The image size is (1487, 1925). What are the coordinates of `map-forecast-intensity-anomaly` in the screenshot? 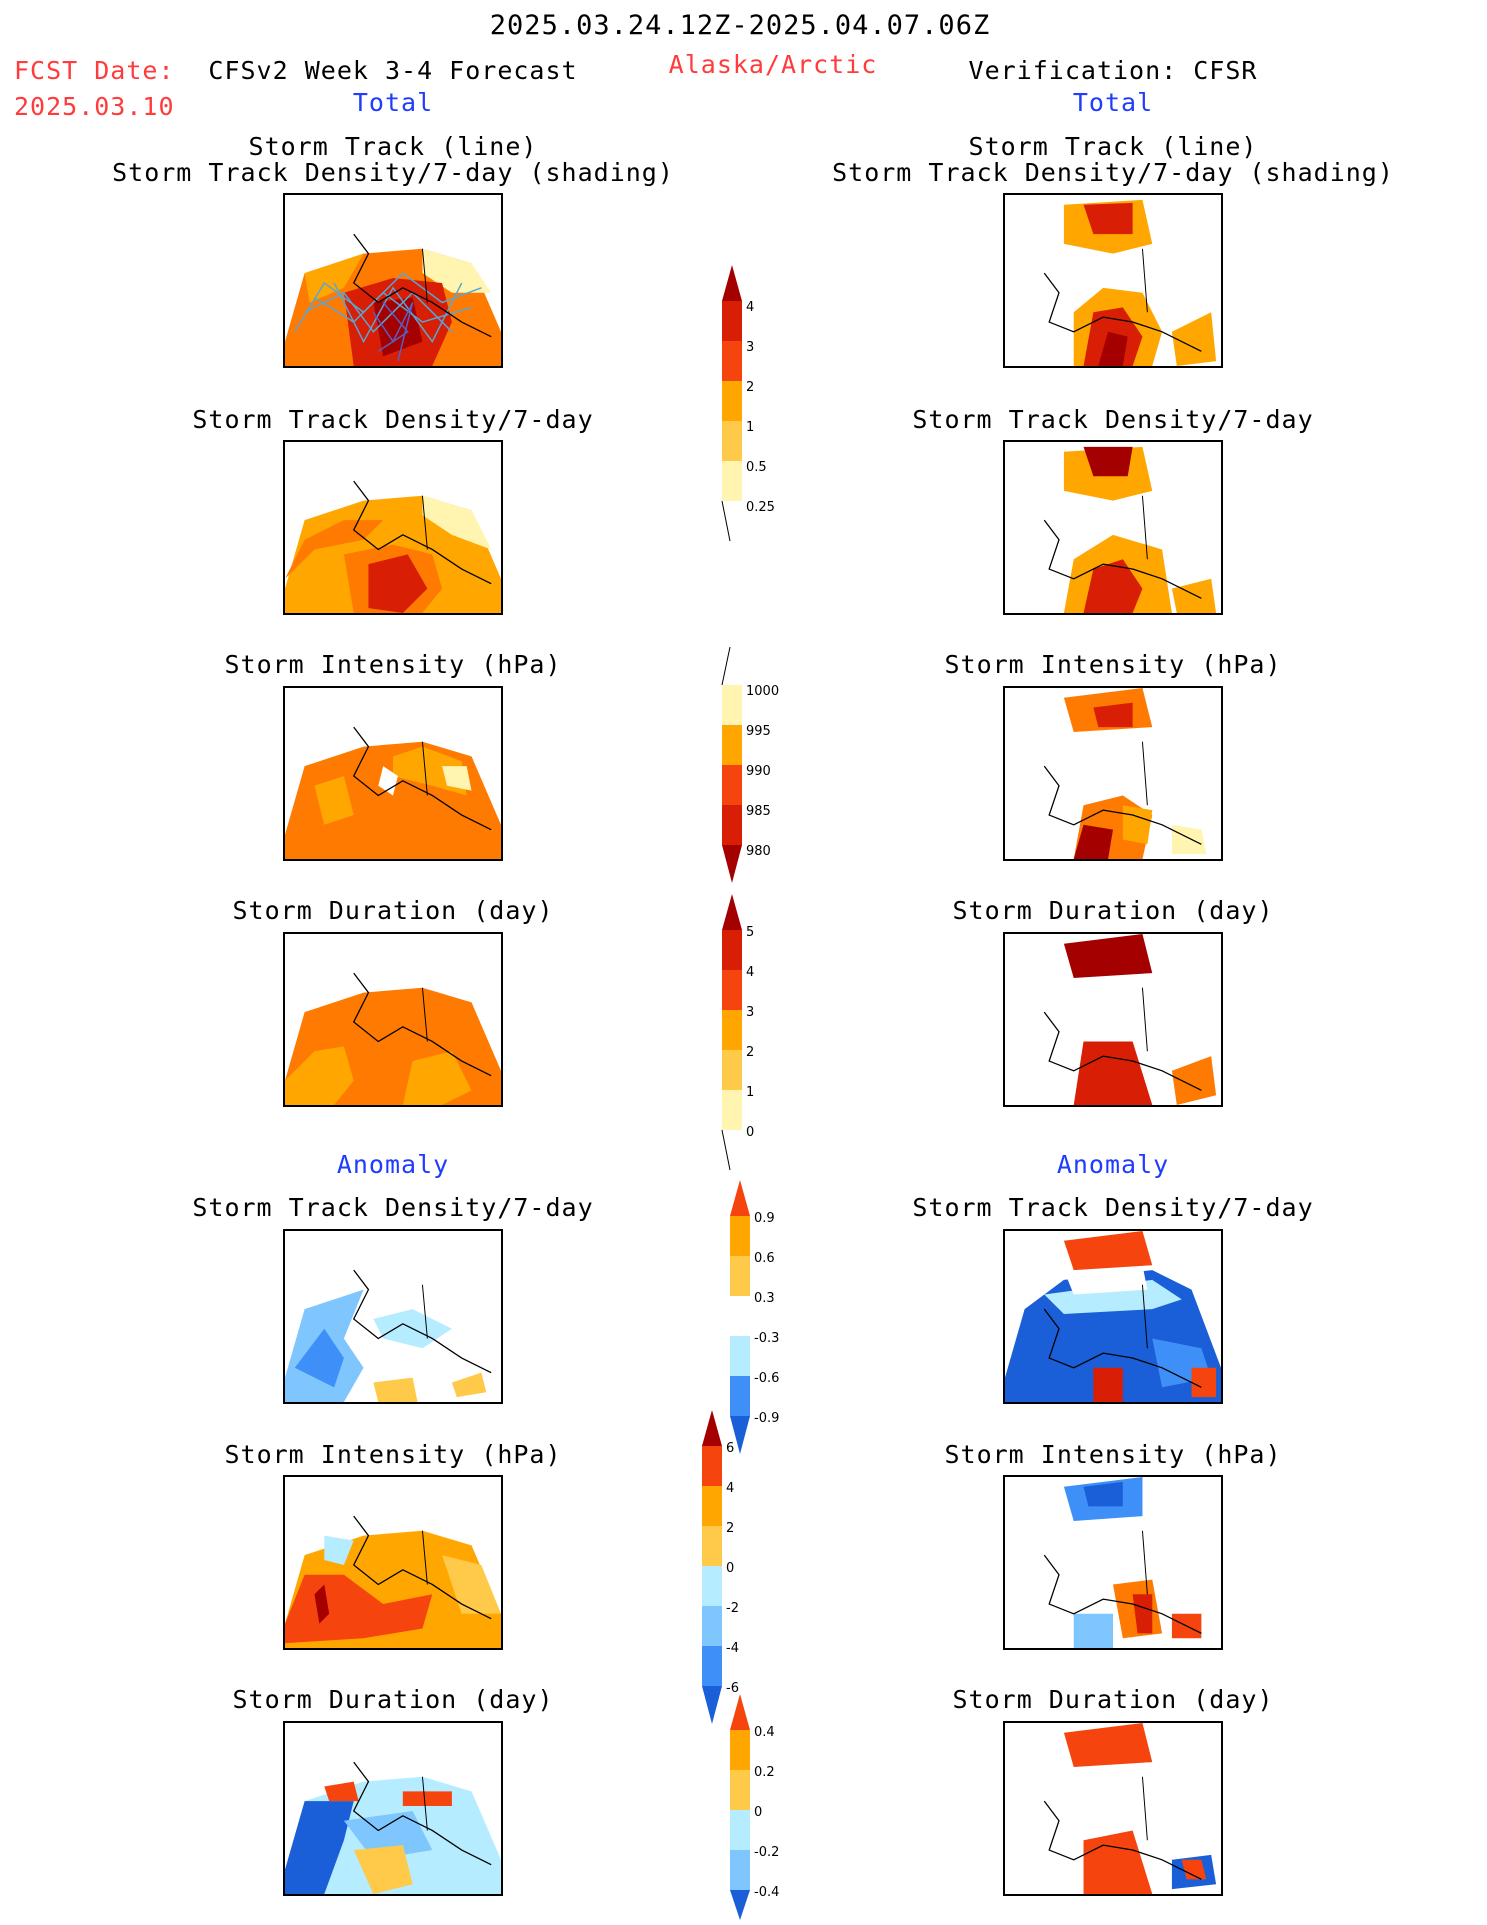 It's located at (393, 1562).